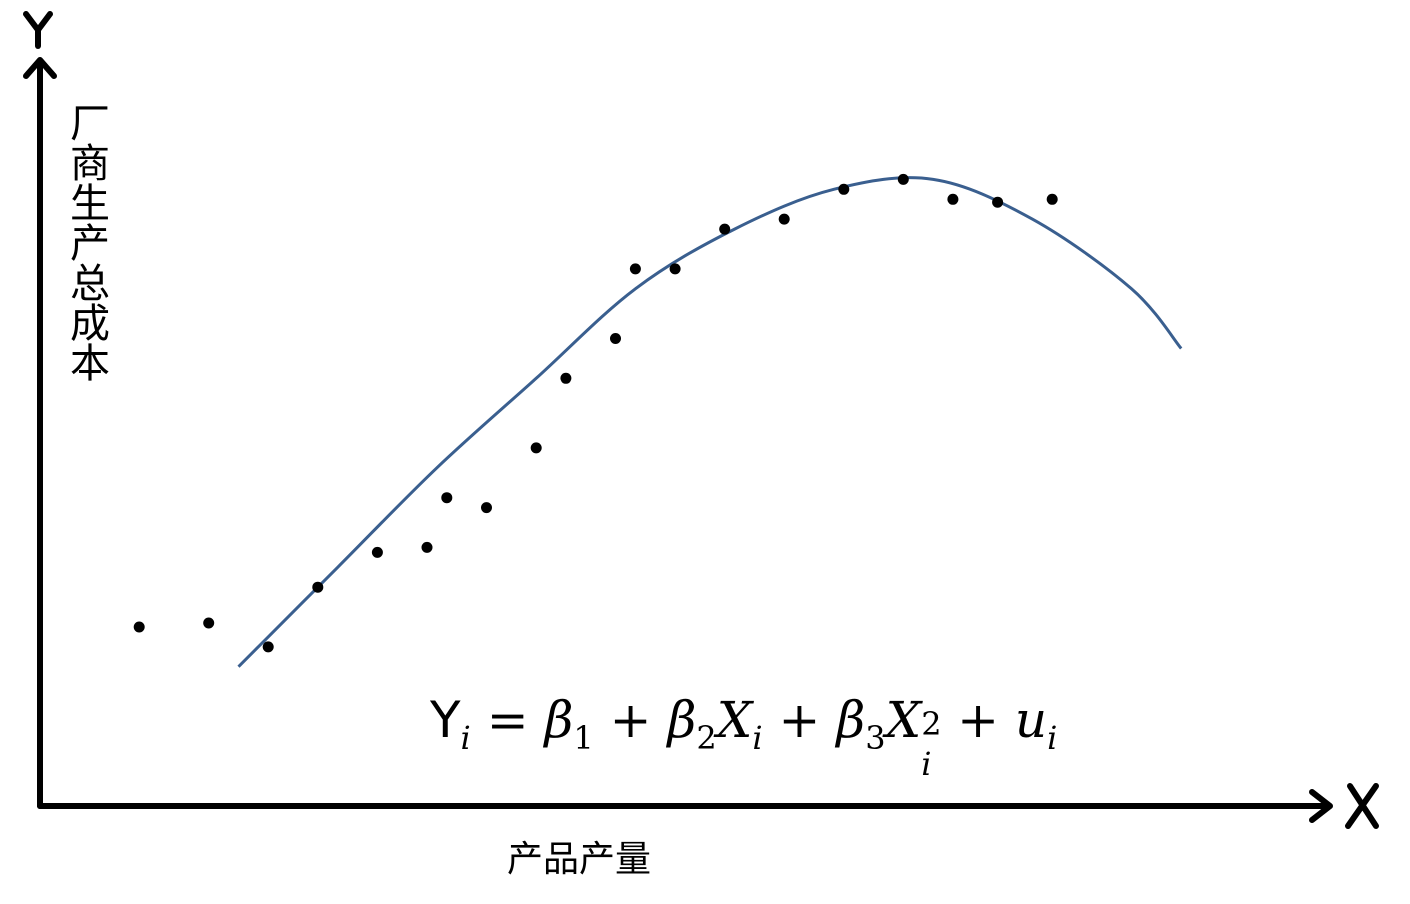  What do you see at coordinates (583, 738) in the screenshot?
I see `eq-beta1-sub: 1` at bounding box center [583, 738].